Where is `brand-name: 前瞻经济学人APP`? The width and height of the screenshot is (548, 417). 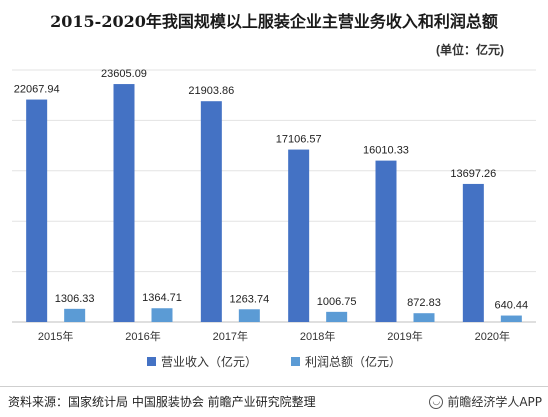
brand-name: 前瞻经济学人APP is located at coordinates (494, 402).